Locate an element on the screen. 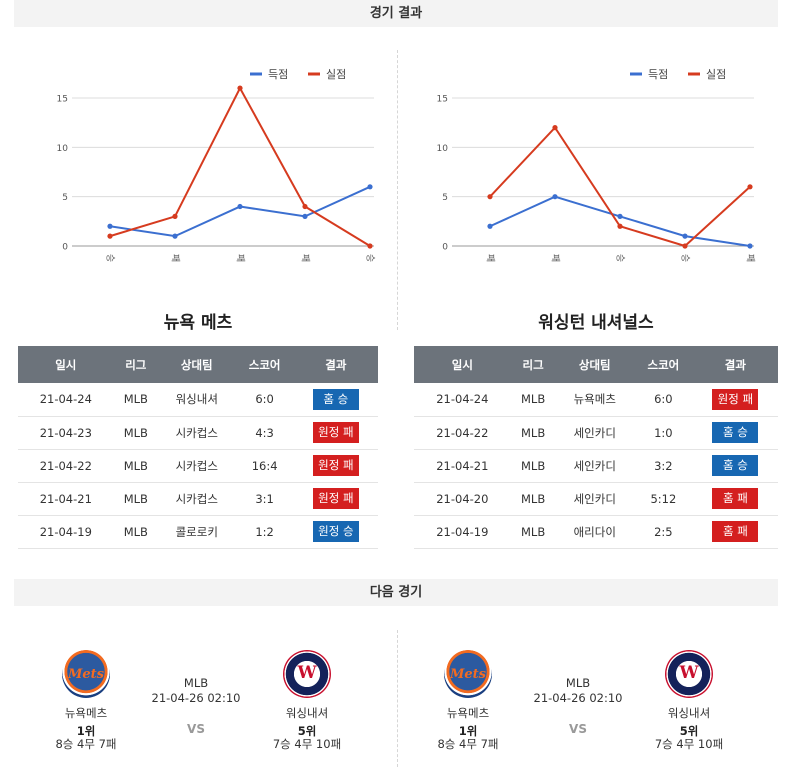 This screenshot has height=767, width=786. cell-score: 1:2 is located at coordinates (264, 532).